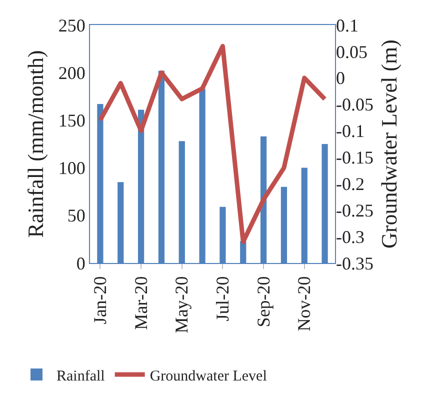 The width and height of the screenshot is (435, 403). What do you see at coordinates (140, 303) in the screenshot?
I see `x-tick-label: Mar-20` at bounding box center [140, 303].